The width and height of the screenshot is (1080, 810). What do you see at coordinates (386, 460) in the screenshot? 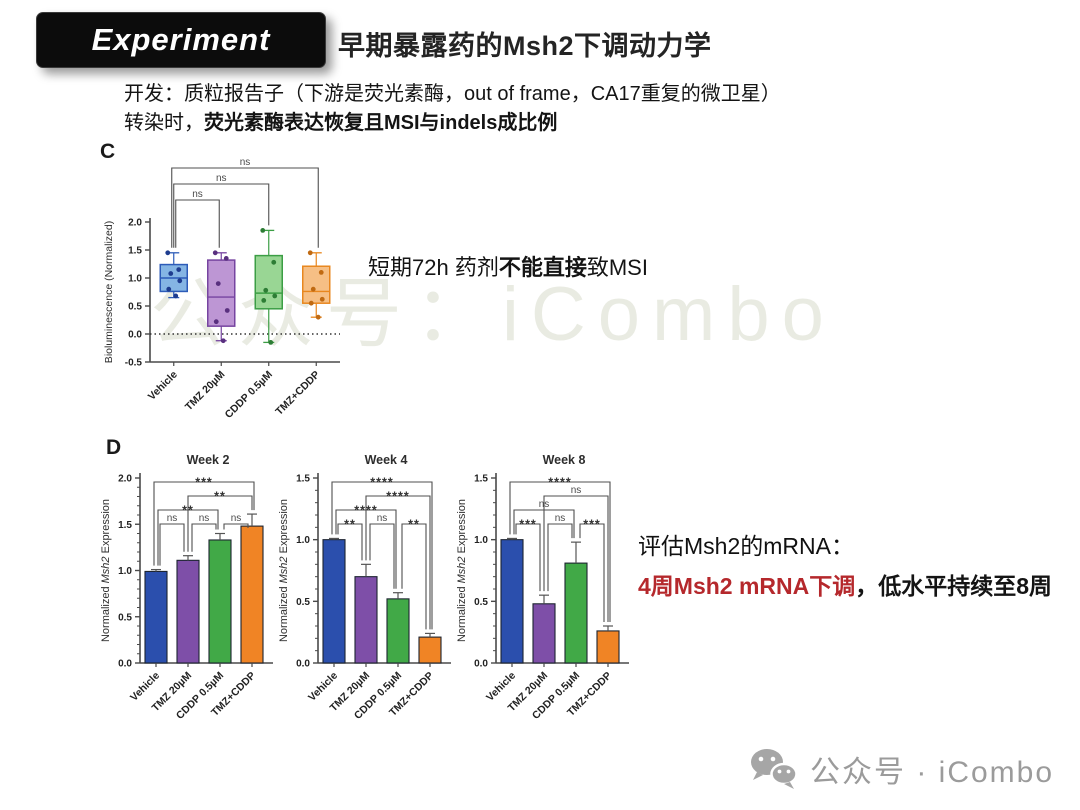
I see `svg-text: Week 4` at bounding box center [386, 460].